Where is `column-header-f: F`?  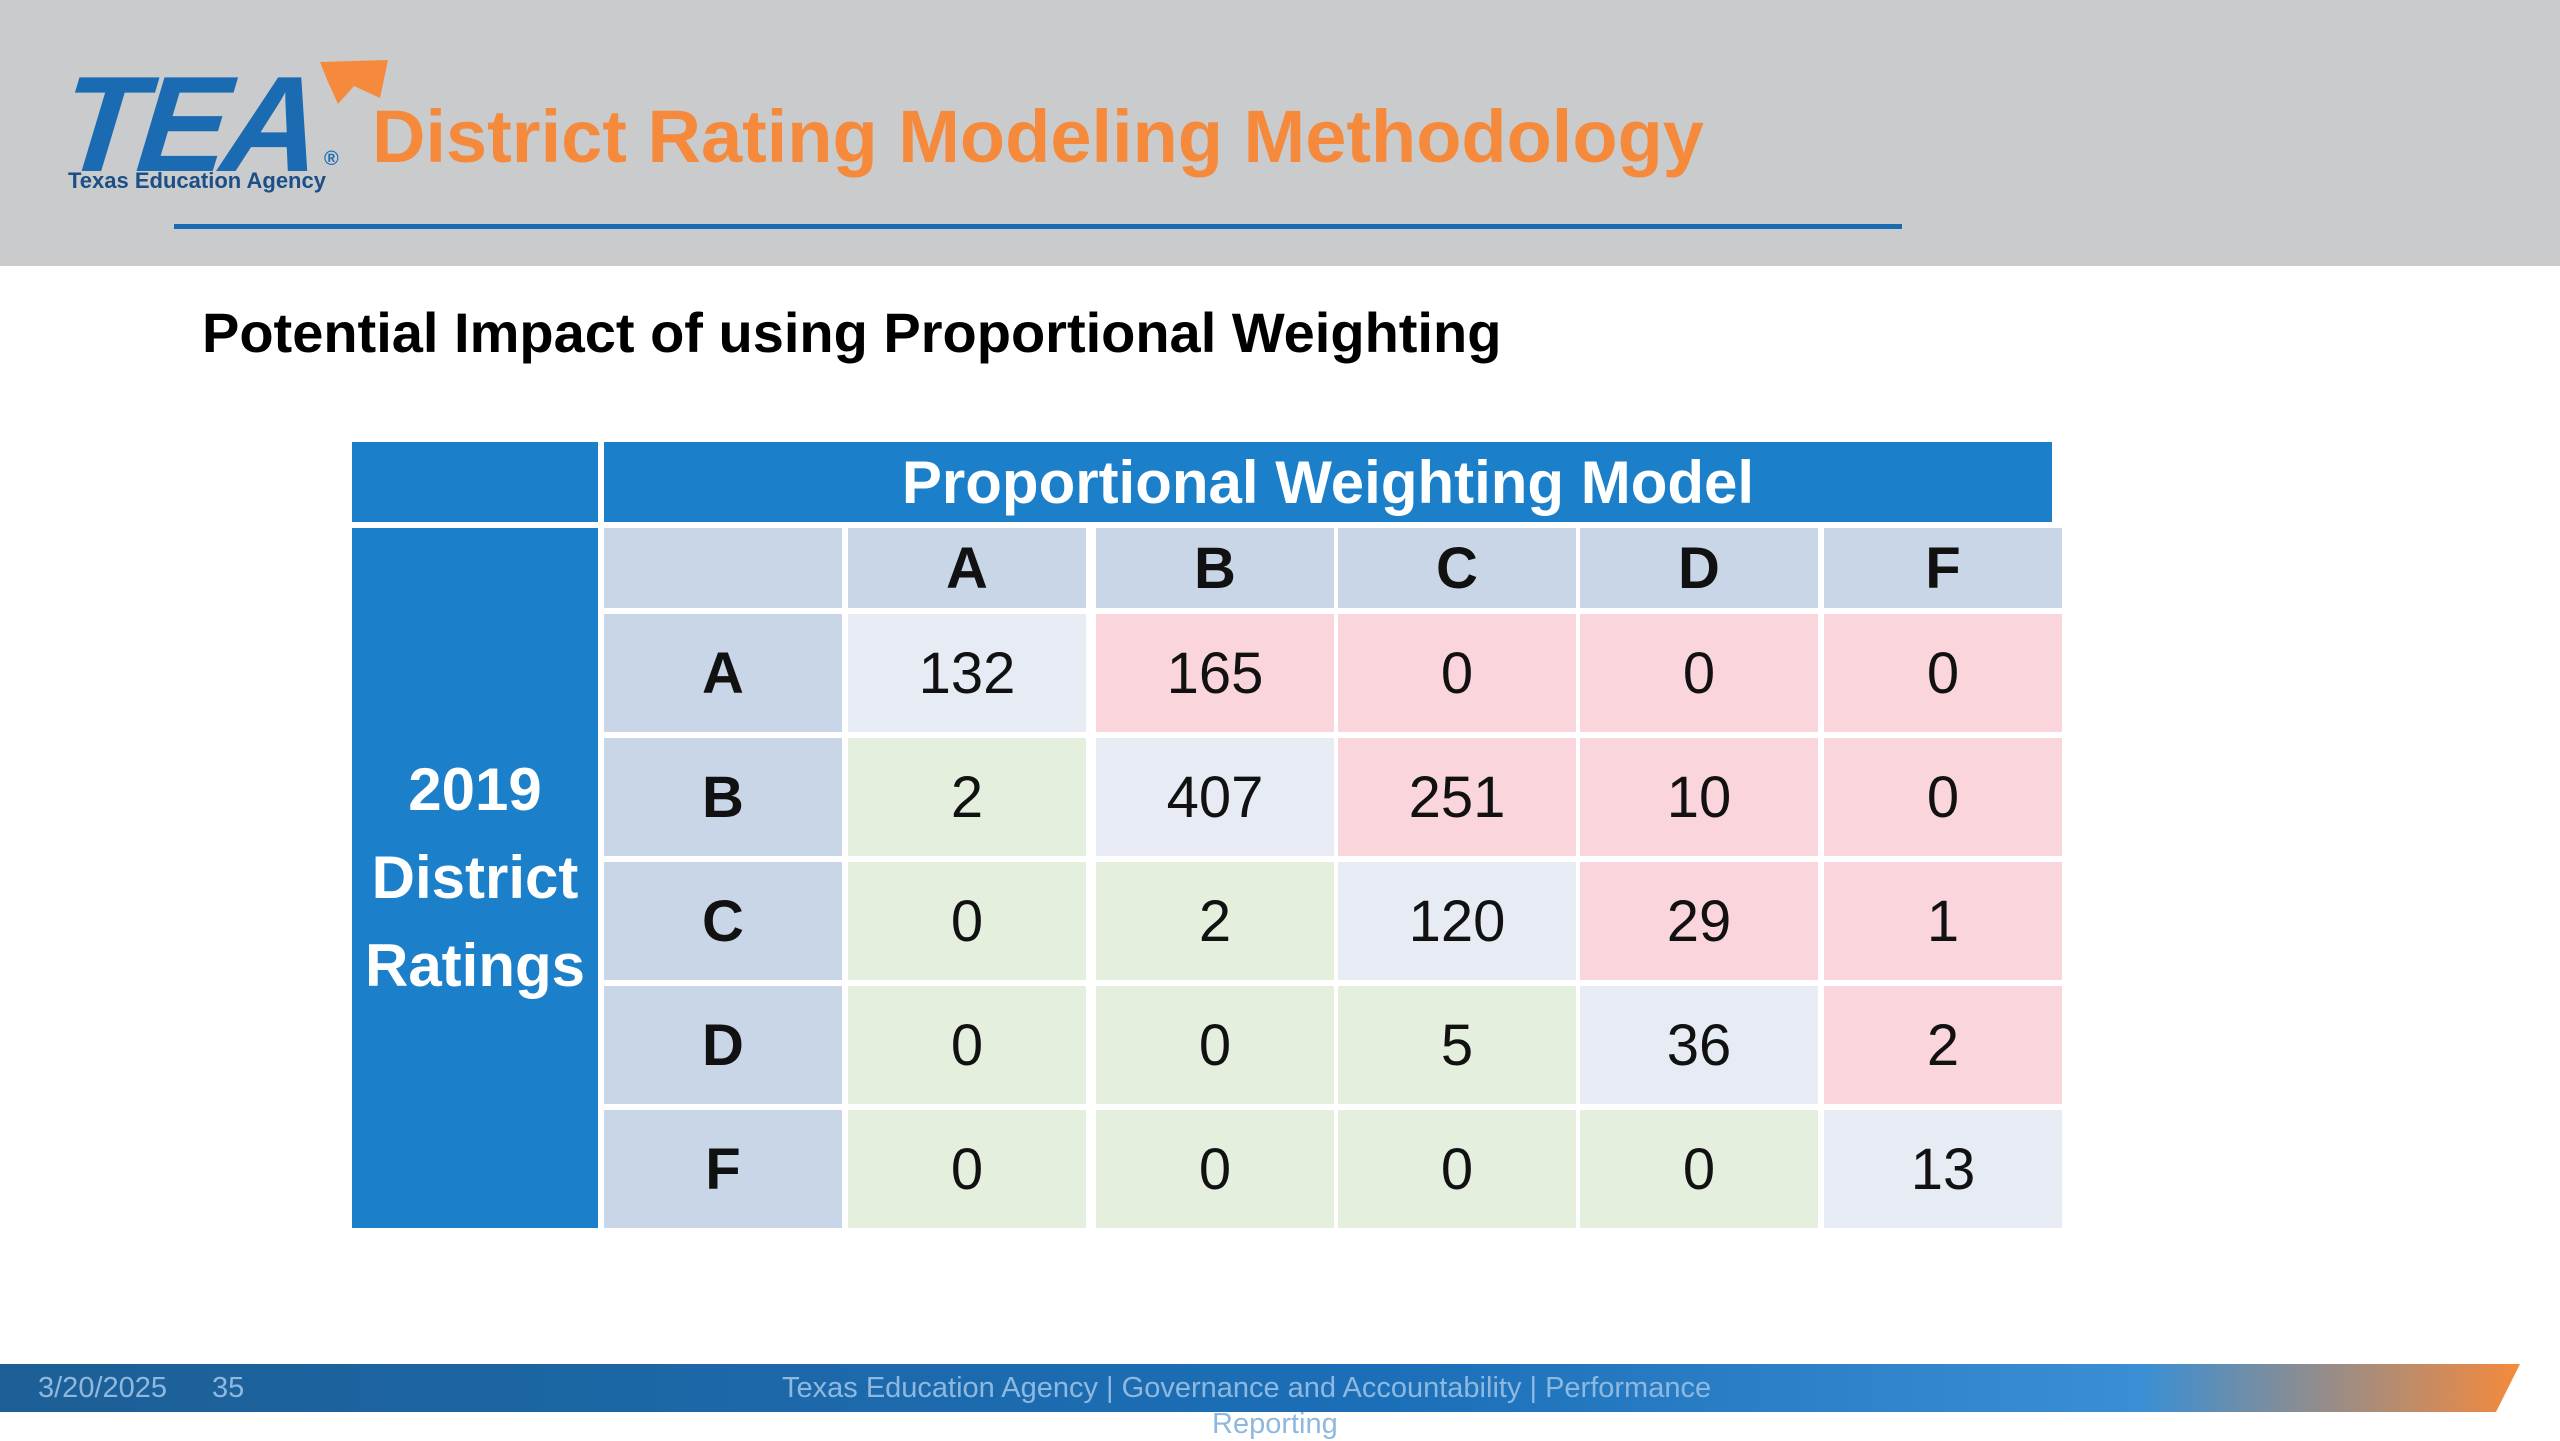 column-header-f: F is located at coordinates (1943, 568).